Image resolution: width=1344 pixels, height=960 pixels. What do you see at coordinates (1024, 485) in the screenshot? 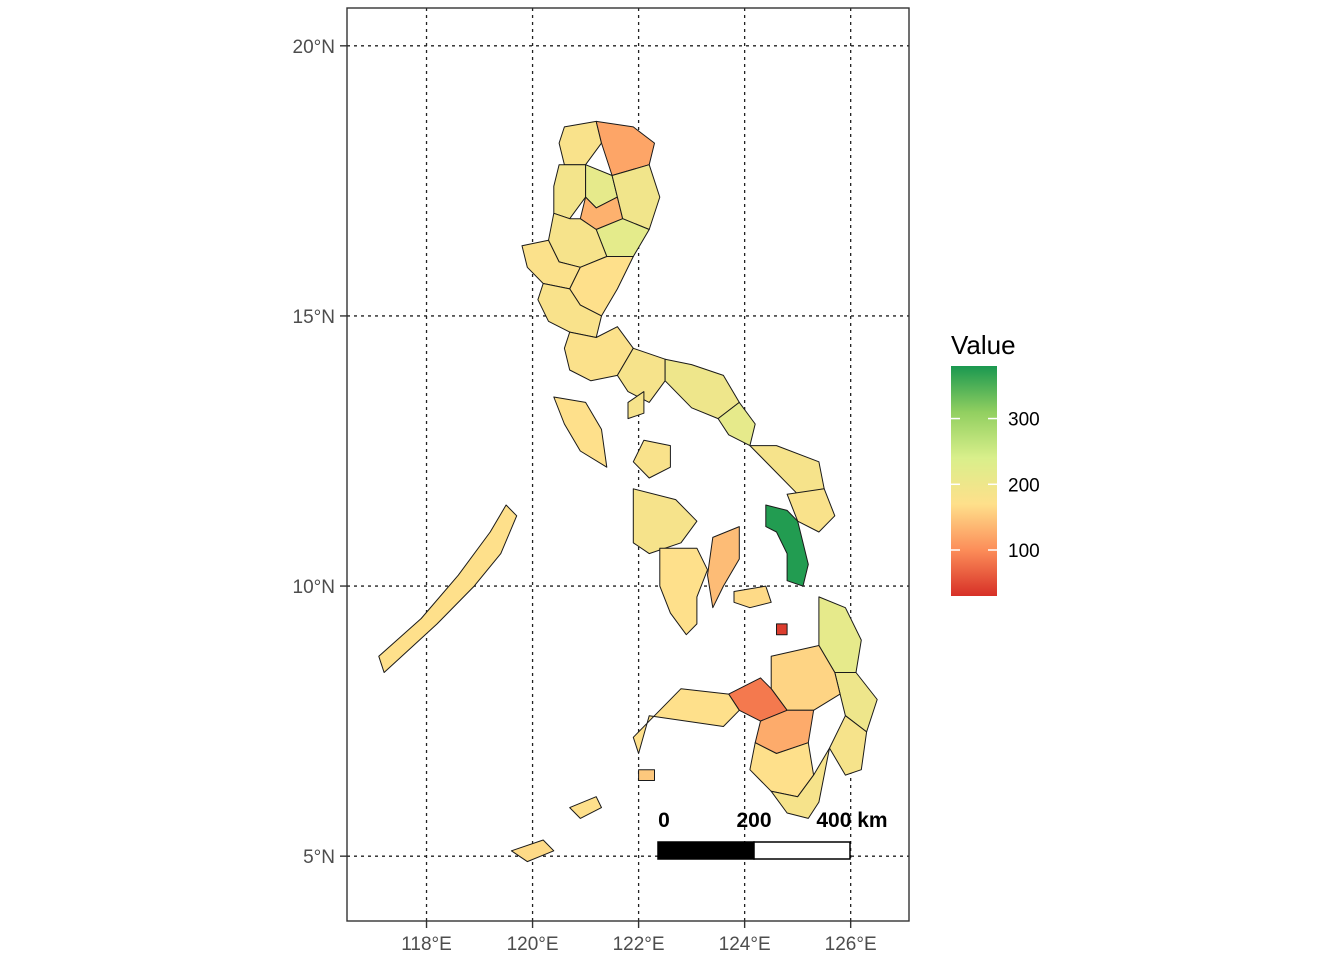
I see `legend-tick-label-200: 200` at bounding box center [1024, 485].